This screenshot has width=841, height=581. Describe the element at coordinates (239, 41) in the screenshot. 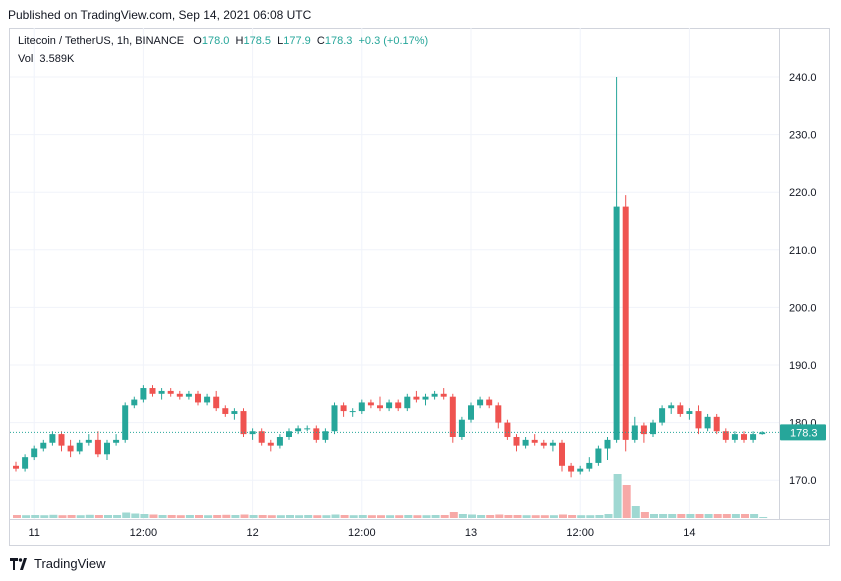

I see `high-label: H` at that location.